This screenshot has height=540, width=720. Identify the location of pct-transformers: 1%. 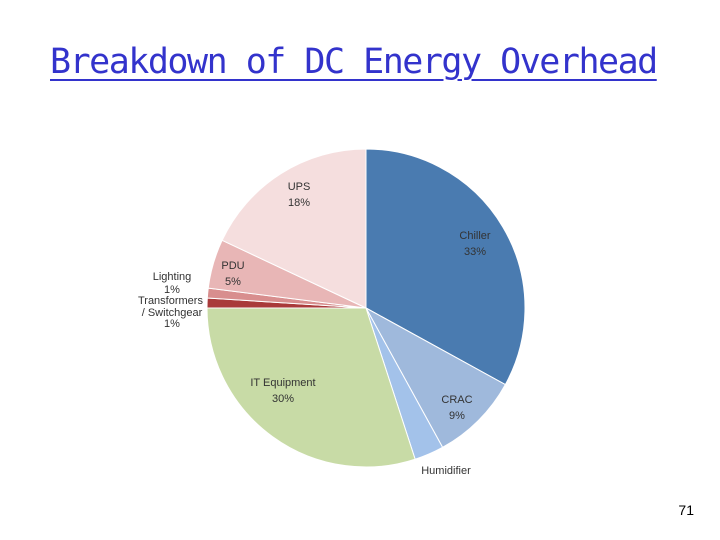
(172, 324).